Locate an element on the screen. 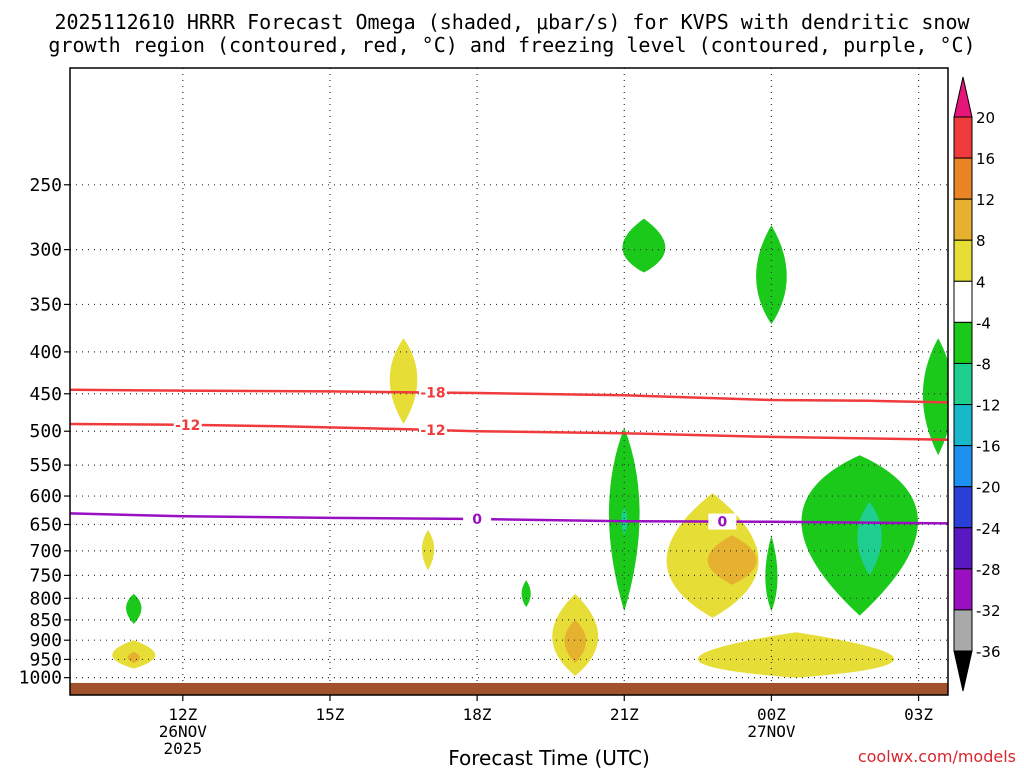 Image resolution: width=1024 pixels, height=768 pixels. colorbar-top-arrow is located at coordinates (963, 97).